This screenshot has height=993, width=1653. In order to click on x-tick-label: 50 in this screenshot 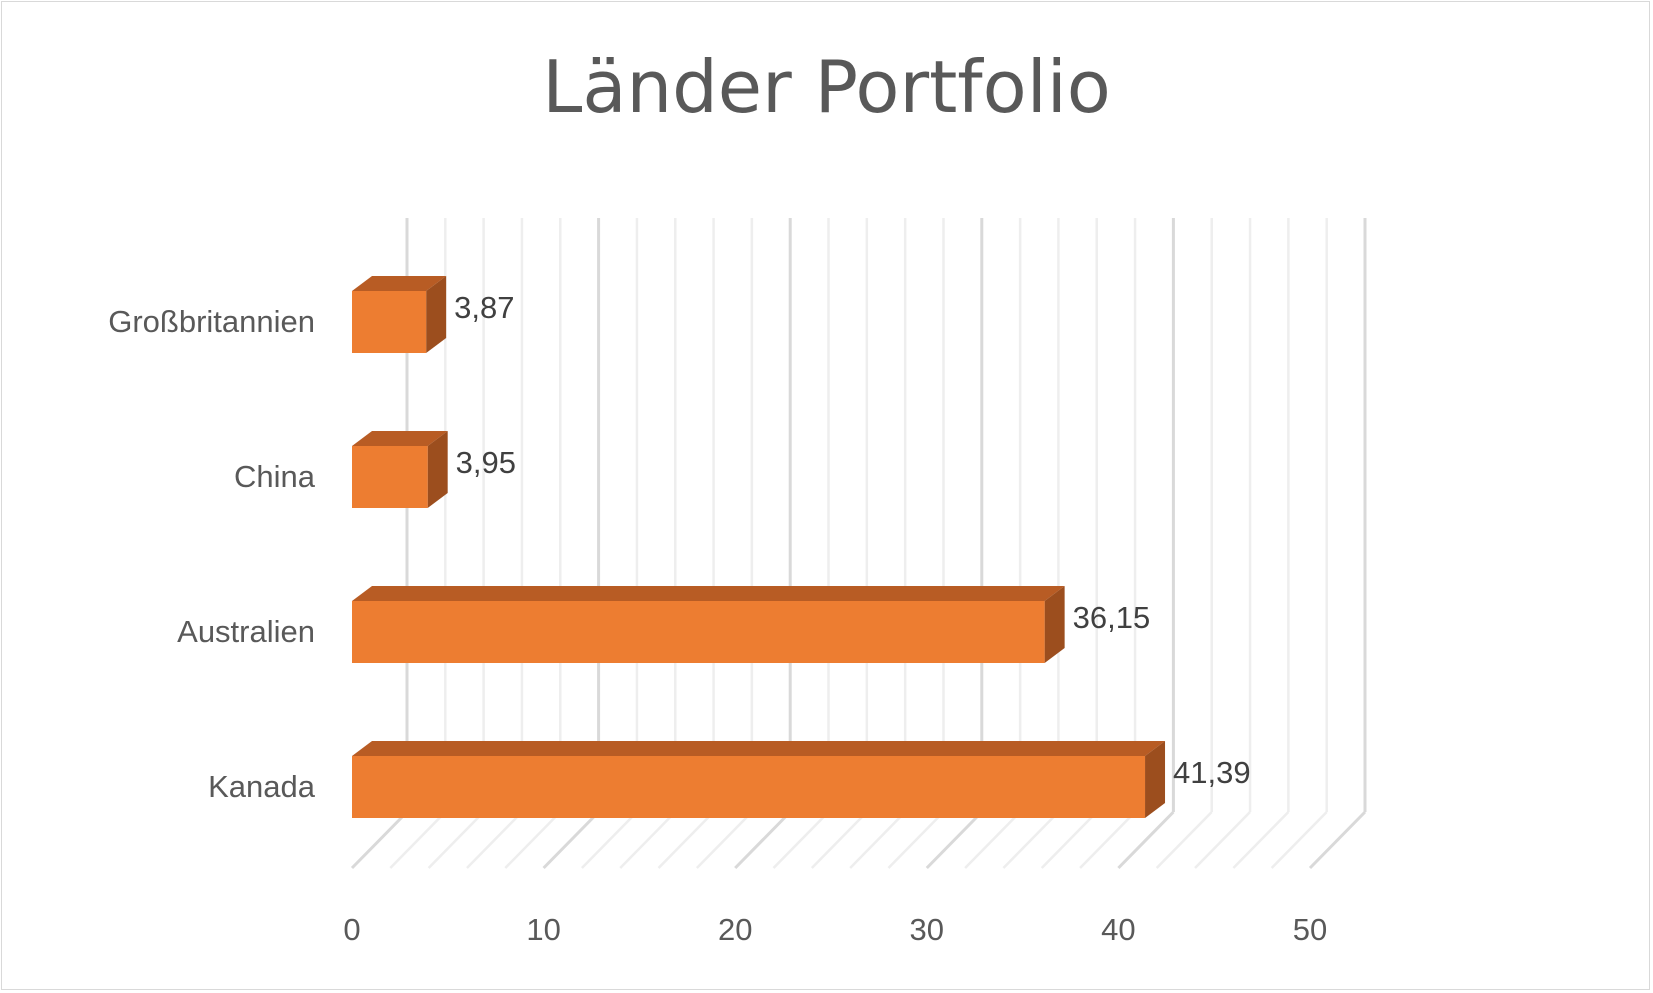, I will do `click(1310, 929)`.